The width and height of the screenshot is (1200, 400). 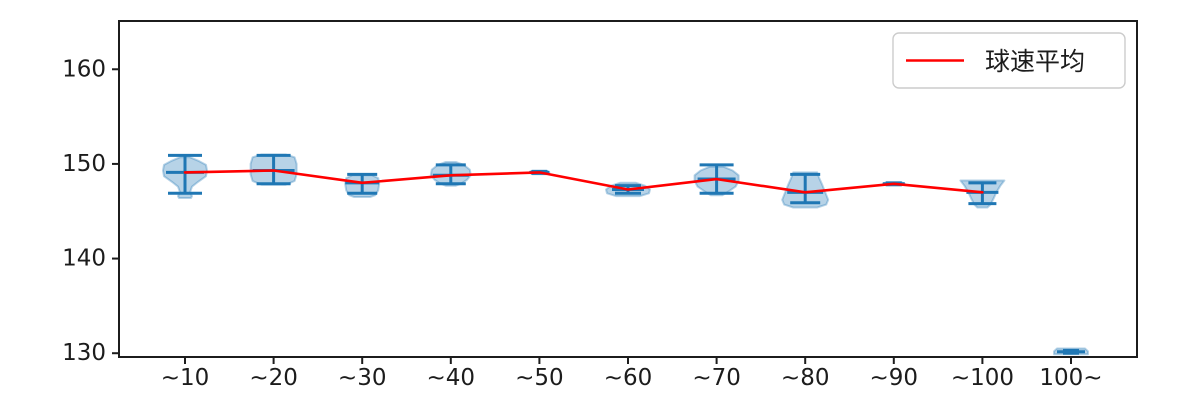 I want to click on x-tick-label: ~100, so click(x=982, y=378).